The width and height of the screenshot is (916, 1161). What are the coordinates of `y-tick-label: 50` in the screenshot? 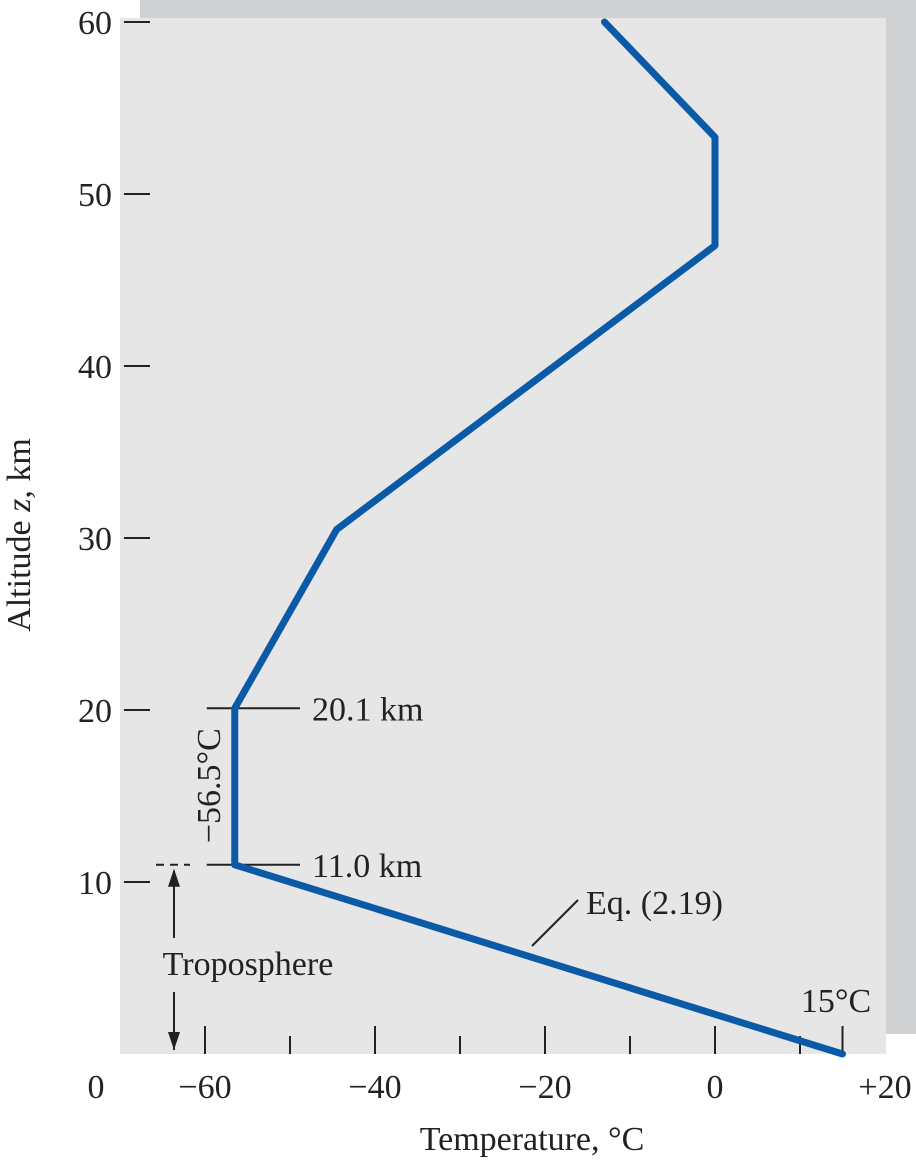 It's located at (95, 195).